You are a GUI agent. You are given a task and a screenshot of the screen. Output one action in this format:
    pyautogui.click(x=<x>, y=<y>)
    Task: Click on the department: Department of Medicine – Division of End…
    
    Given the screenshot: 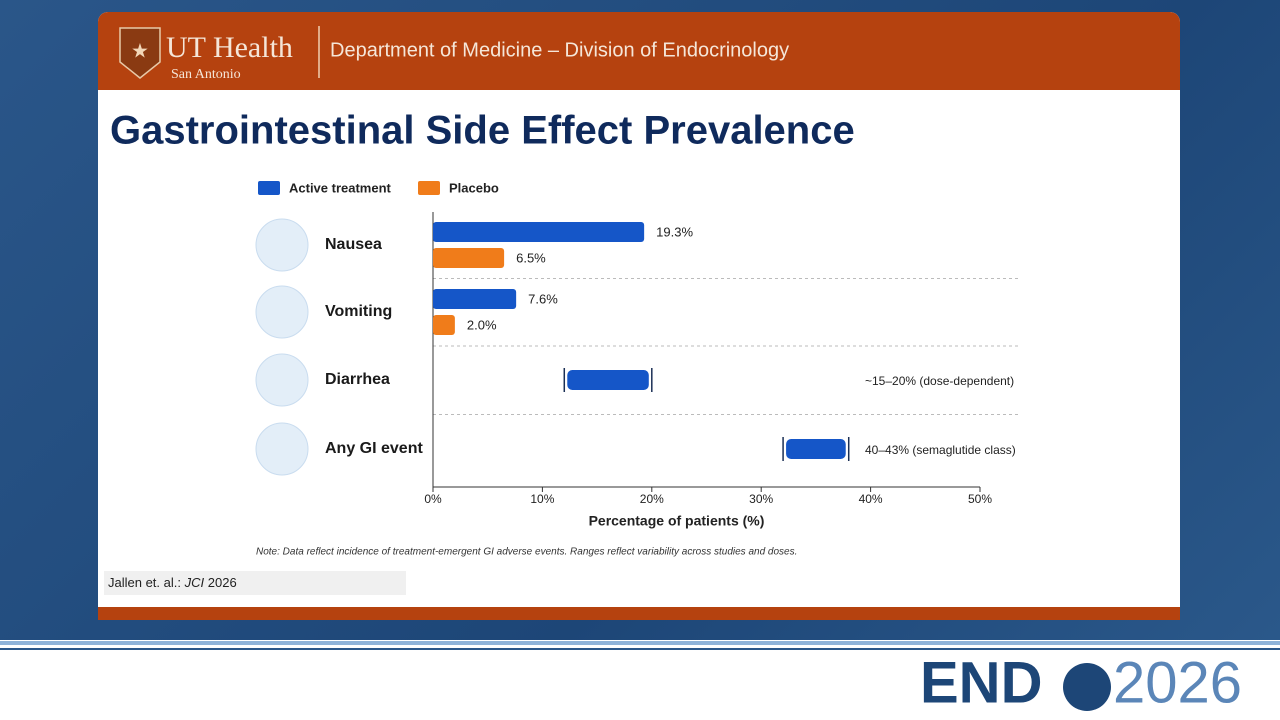 What is the action you would take?
    pyautogui.click(x=559, y=50)
    